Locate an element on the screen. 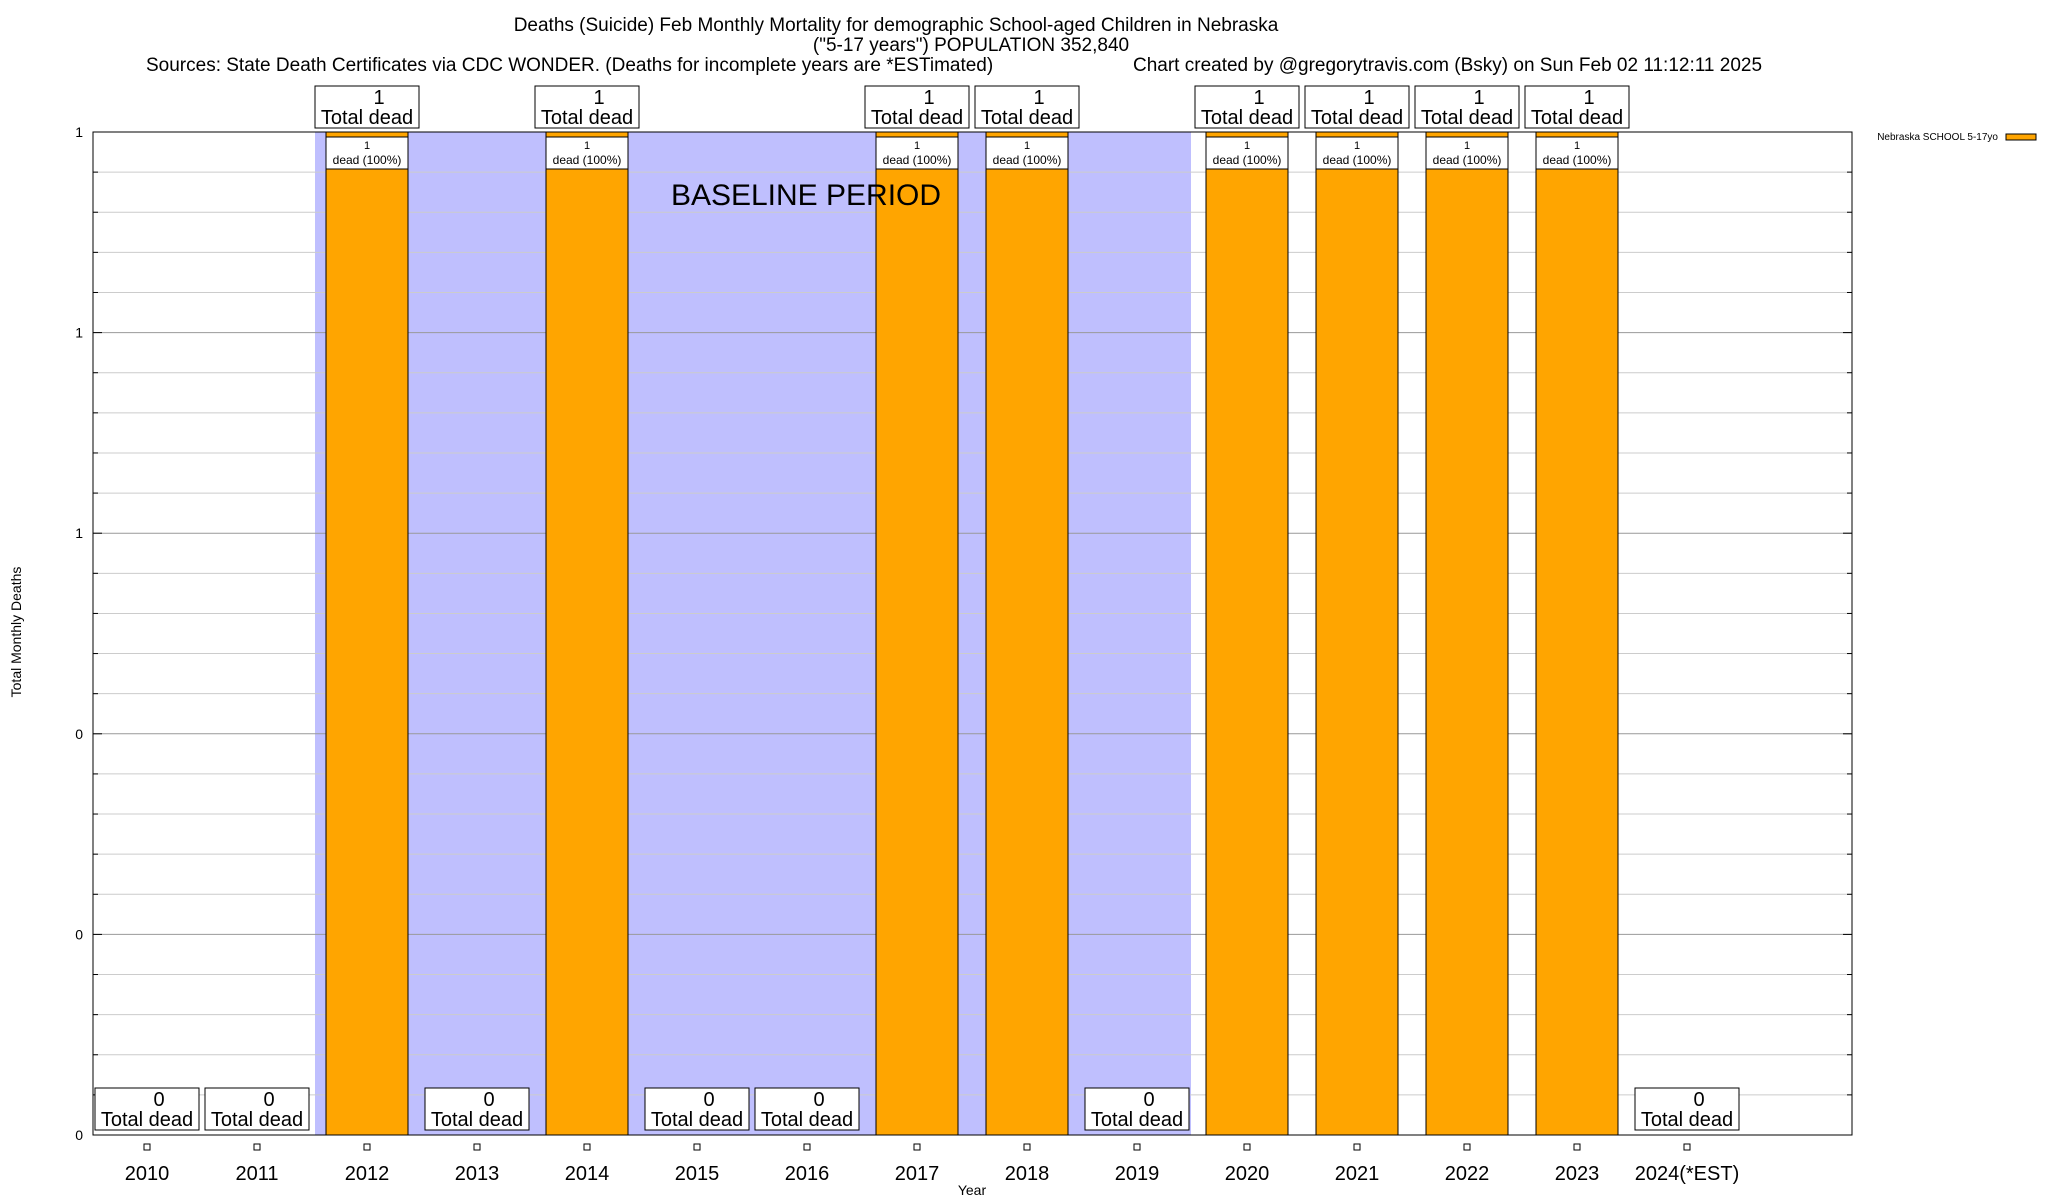 The width and height of the screenshot is (2048, 1200). x-tick-label-2023: 2023 is located at coordinates (1577, 1174).